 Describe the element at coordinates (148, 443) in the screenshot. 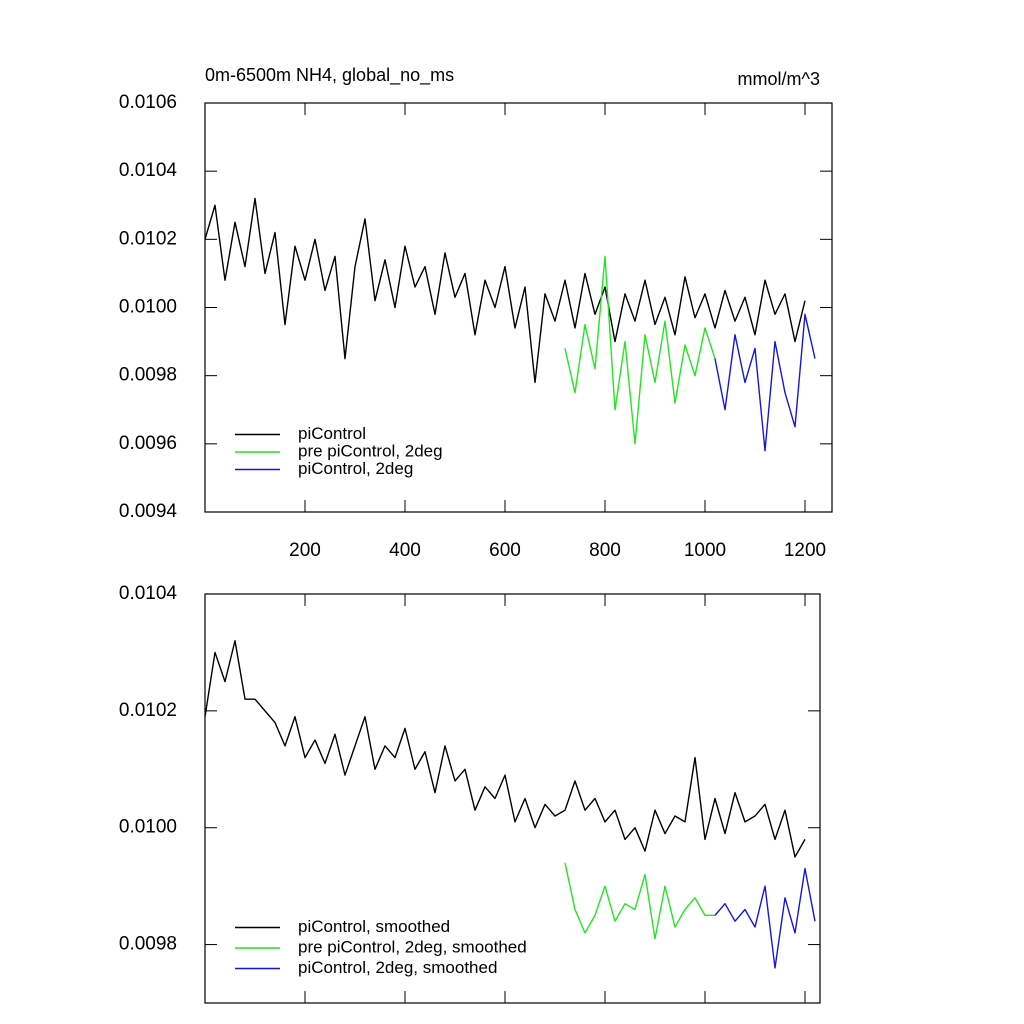

I see `y-tick-label: 0.0096` at that location.